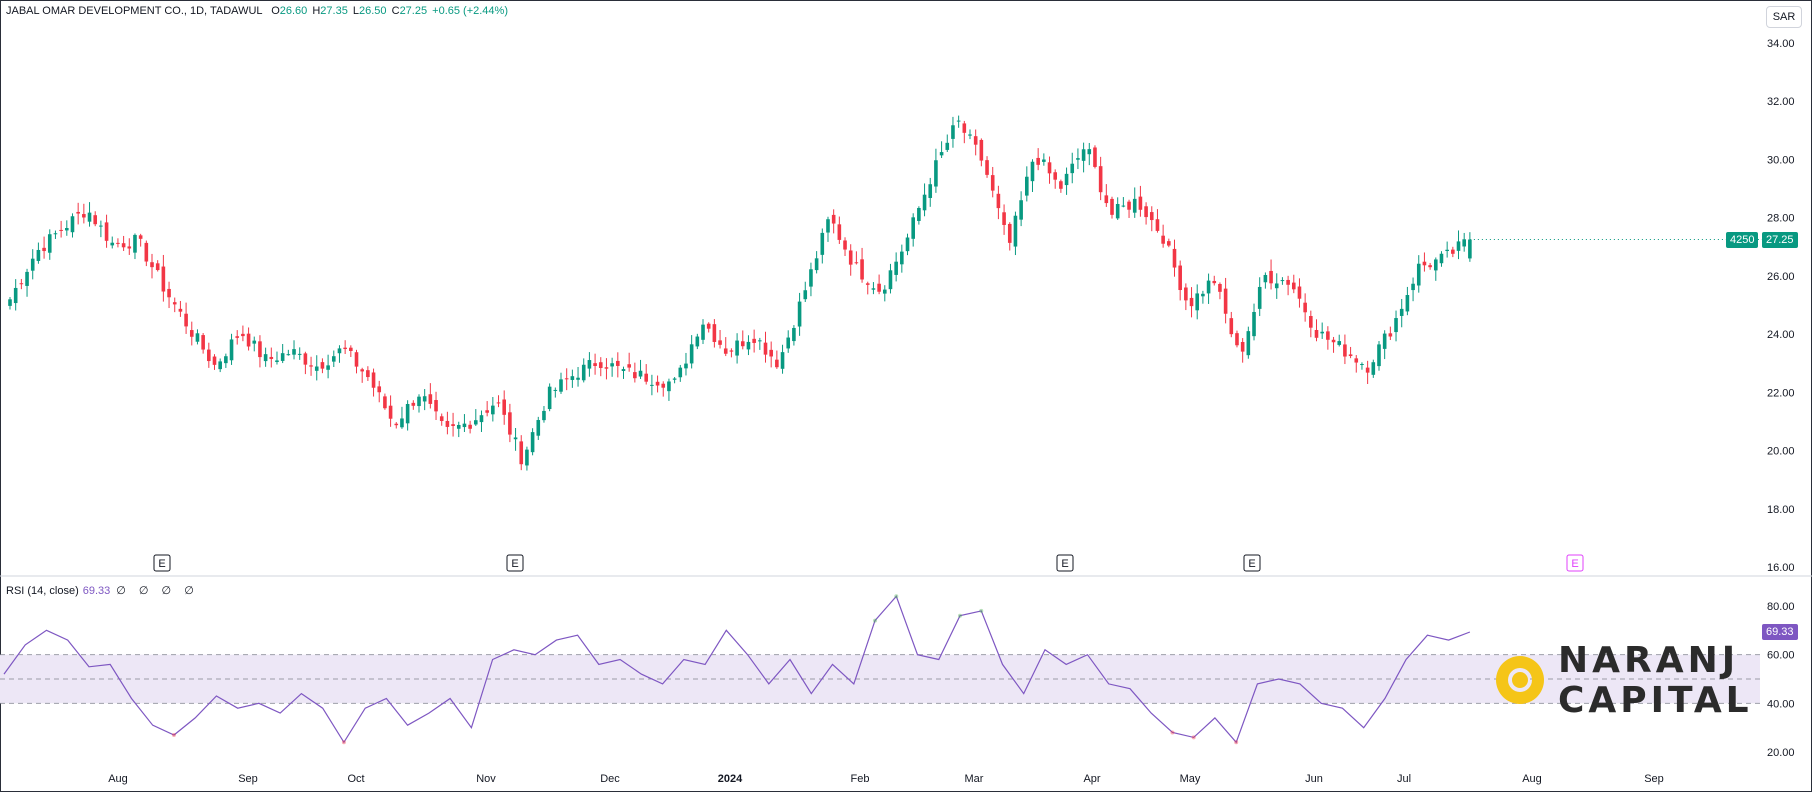  What do you see at coordinates (1781, 102) in the screenshot?
I see `price-tick-label: 32.00` at bounding box center [1781, 102].